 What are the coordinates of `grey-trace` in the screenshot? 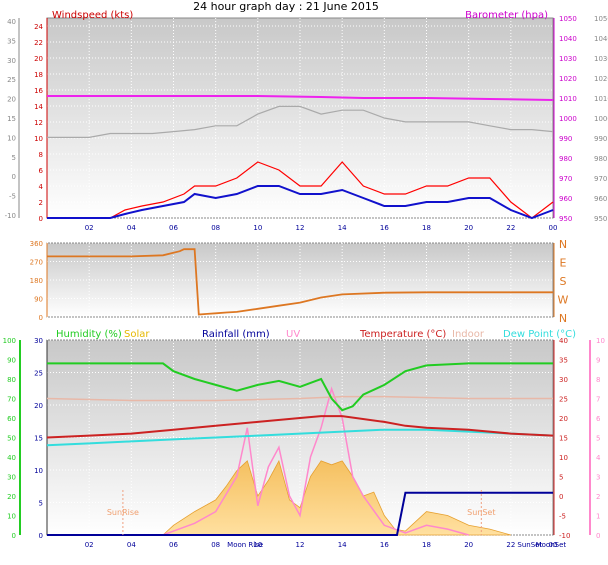 It's located at (300, 121).